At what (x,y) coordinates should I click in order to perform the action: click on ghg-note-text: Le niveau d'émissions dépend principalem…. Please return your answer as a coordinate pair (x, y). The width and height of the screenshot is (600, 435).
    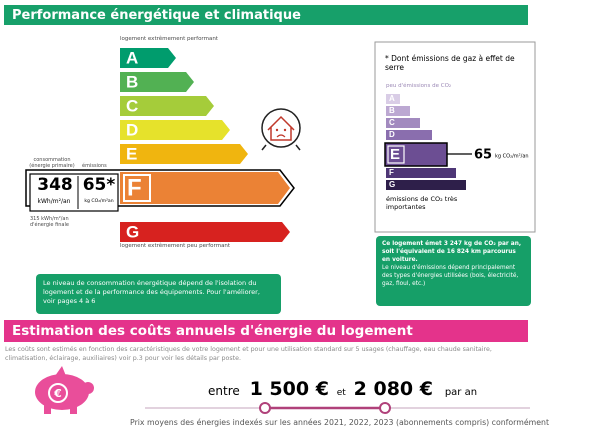
    Looking at the image, I should click on (450, 276).